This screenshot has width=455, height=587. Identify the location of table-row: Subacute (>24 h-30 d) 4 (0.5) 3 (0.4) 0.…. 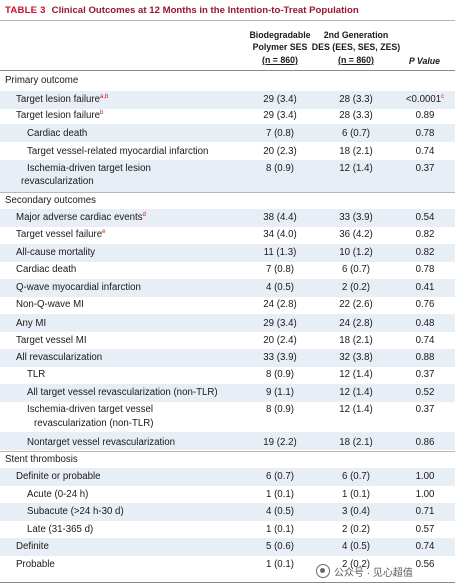
(227, 512).